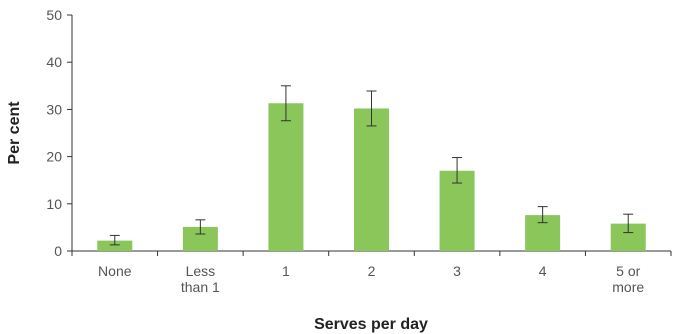 The width and height of the screenshot is (673, 334). I want to click on x-axis: None Less than 1 1 2 3 4 5 or more, so click(371, 272).